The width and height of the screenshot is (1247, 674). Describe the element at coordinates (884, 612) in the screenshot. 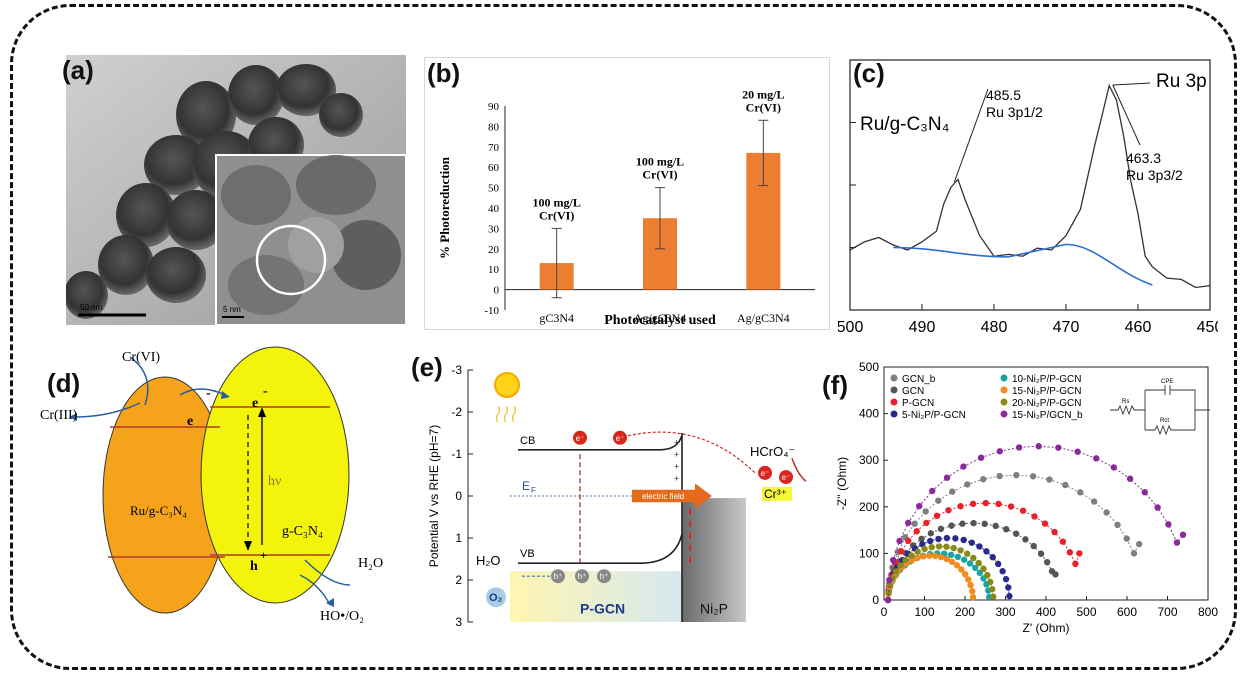

I see `f-xtick: 0` at that location.